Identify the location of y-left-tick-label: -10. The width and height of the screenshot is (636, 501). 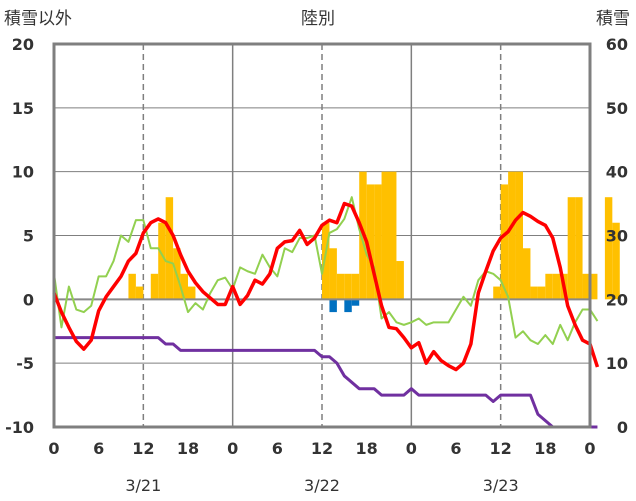
(19, 427).